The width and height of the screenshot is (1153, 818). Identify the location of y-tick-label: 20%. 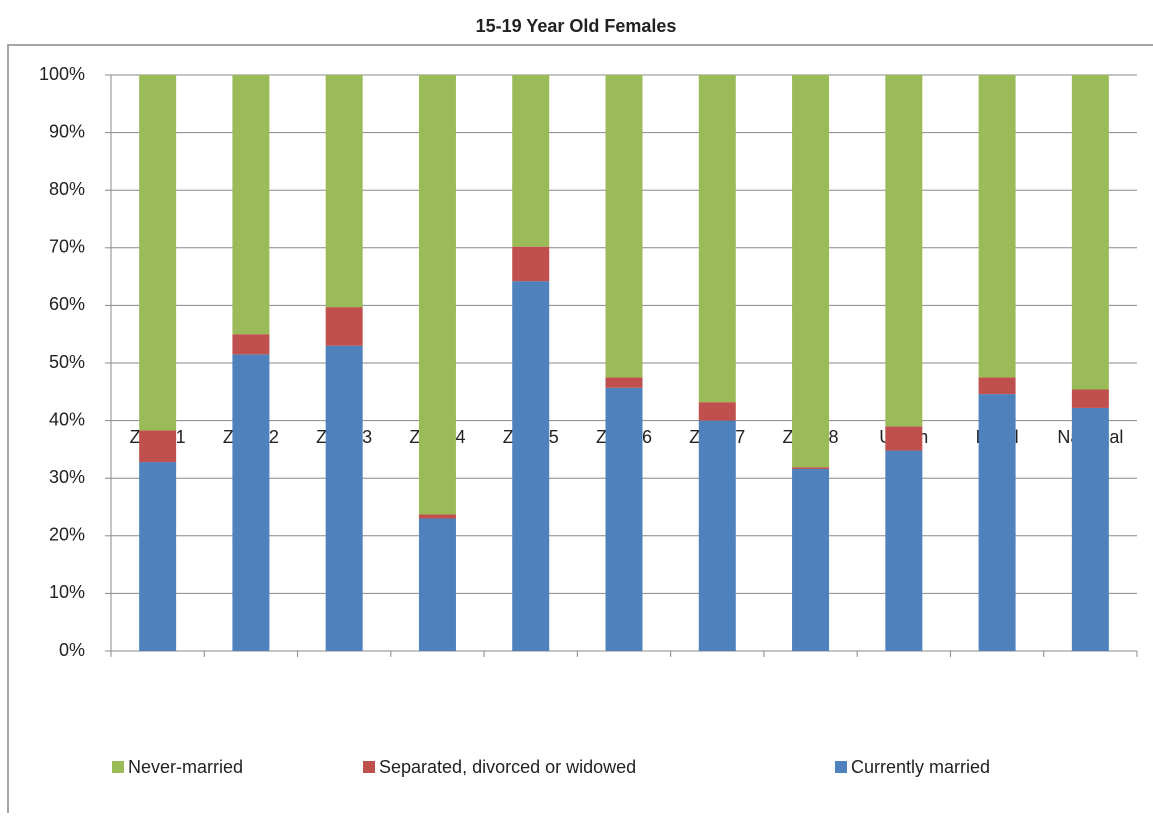
(67, 535).